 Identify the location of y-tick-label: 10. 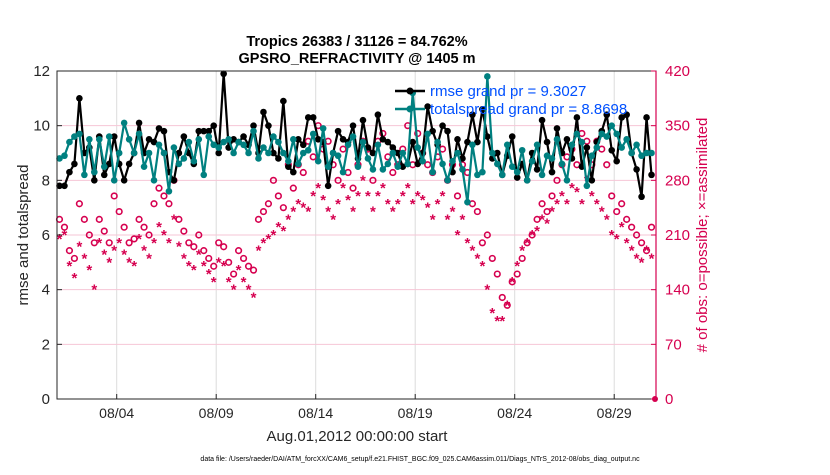
(41, 126).